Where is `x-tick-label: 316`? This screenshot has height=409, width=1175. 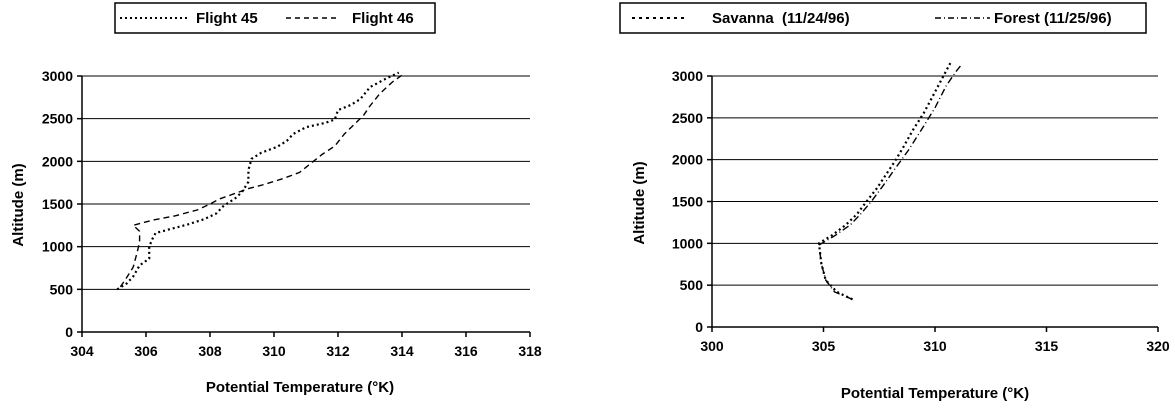
x-tick-label: 316 is located at coordinates (466, 351).